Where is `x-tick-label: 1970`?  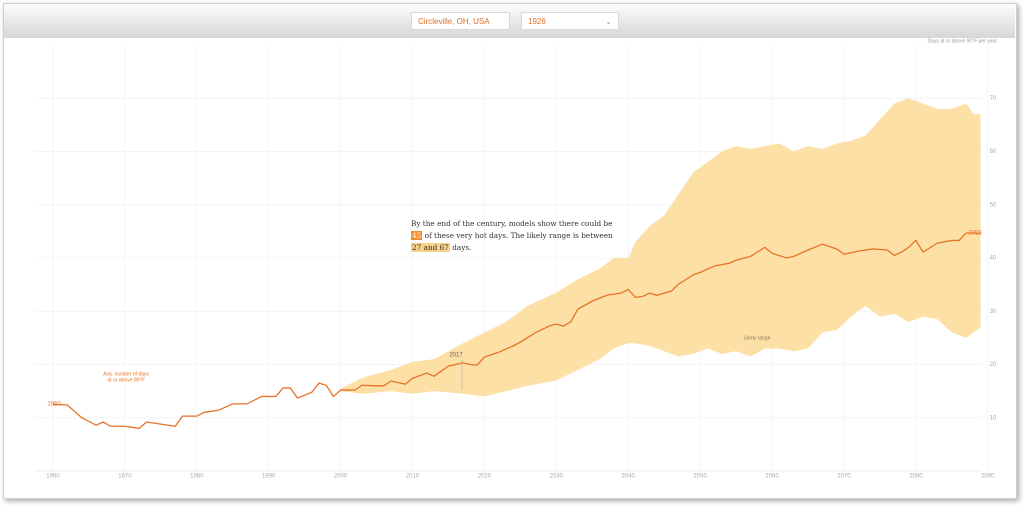 x-tick-label: 1970 is located at coordinates (125, 477).